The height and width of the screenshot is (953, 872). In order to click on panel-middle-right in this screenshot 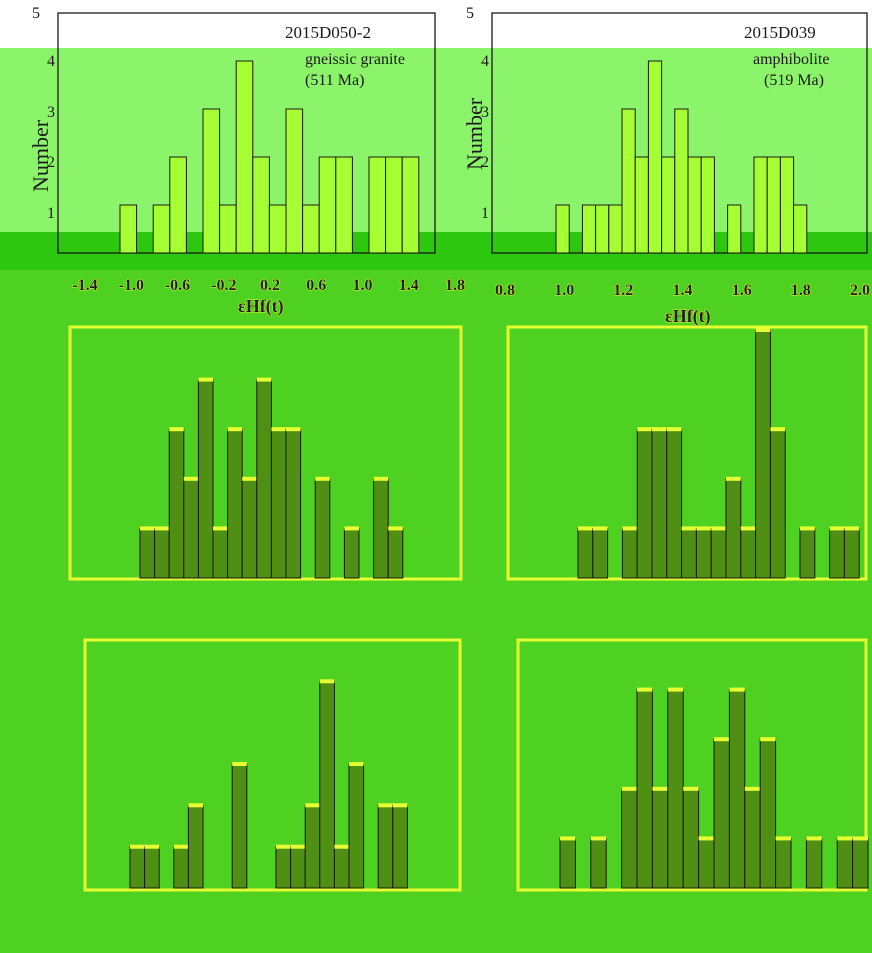, I will do `click(687, 453)`.